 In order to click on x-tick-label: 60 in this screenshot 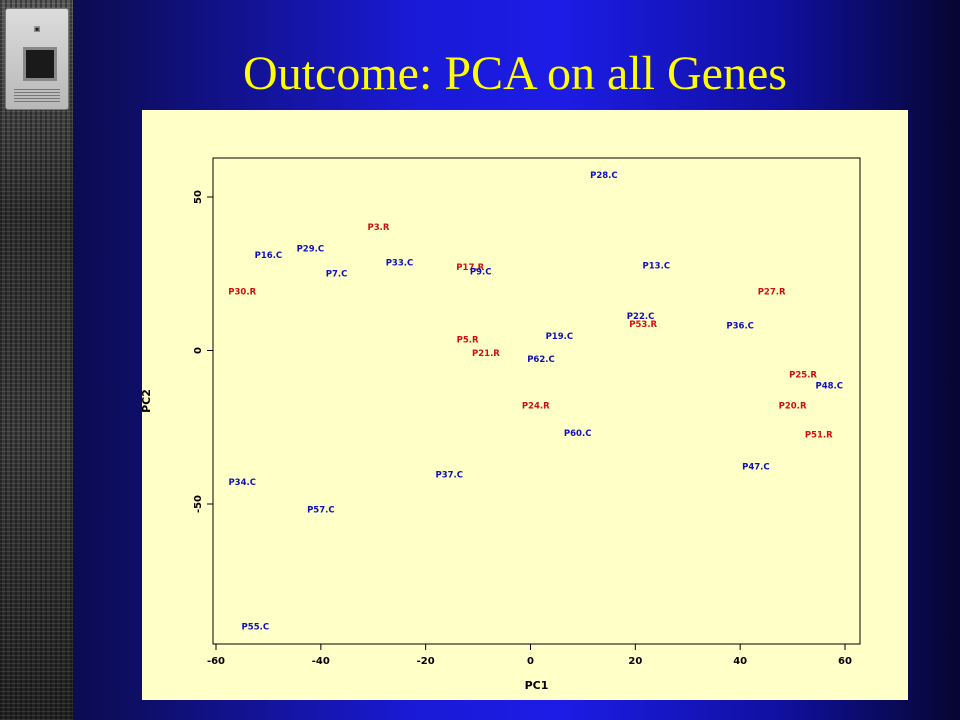, I will do `click(845, 661)`.